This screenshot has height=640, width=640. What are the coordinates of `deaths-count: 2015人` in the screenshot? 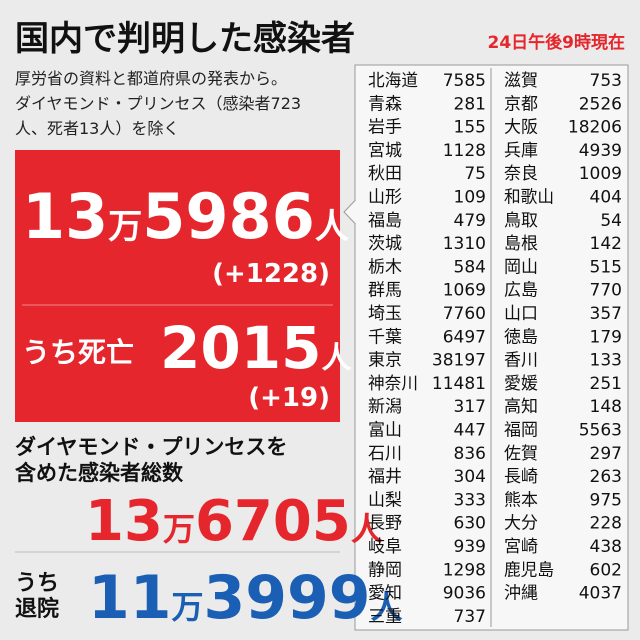 It's located at (255, 348).